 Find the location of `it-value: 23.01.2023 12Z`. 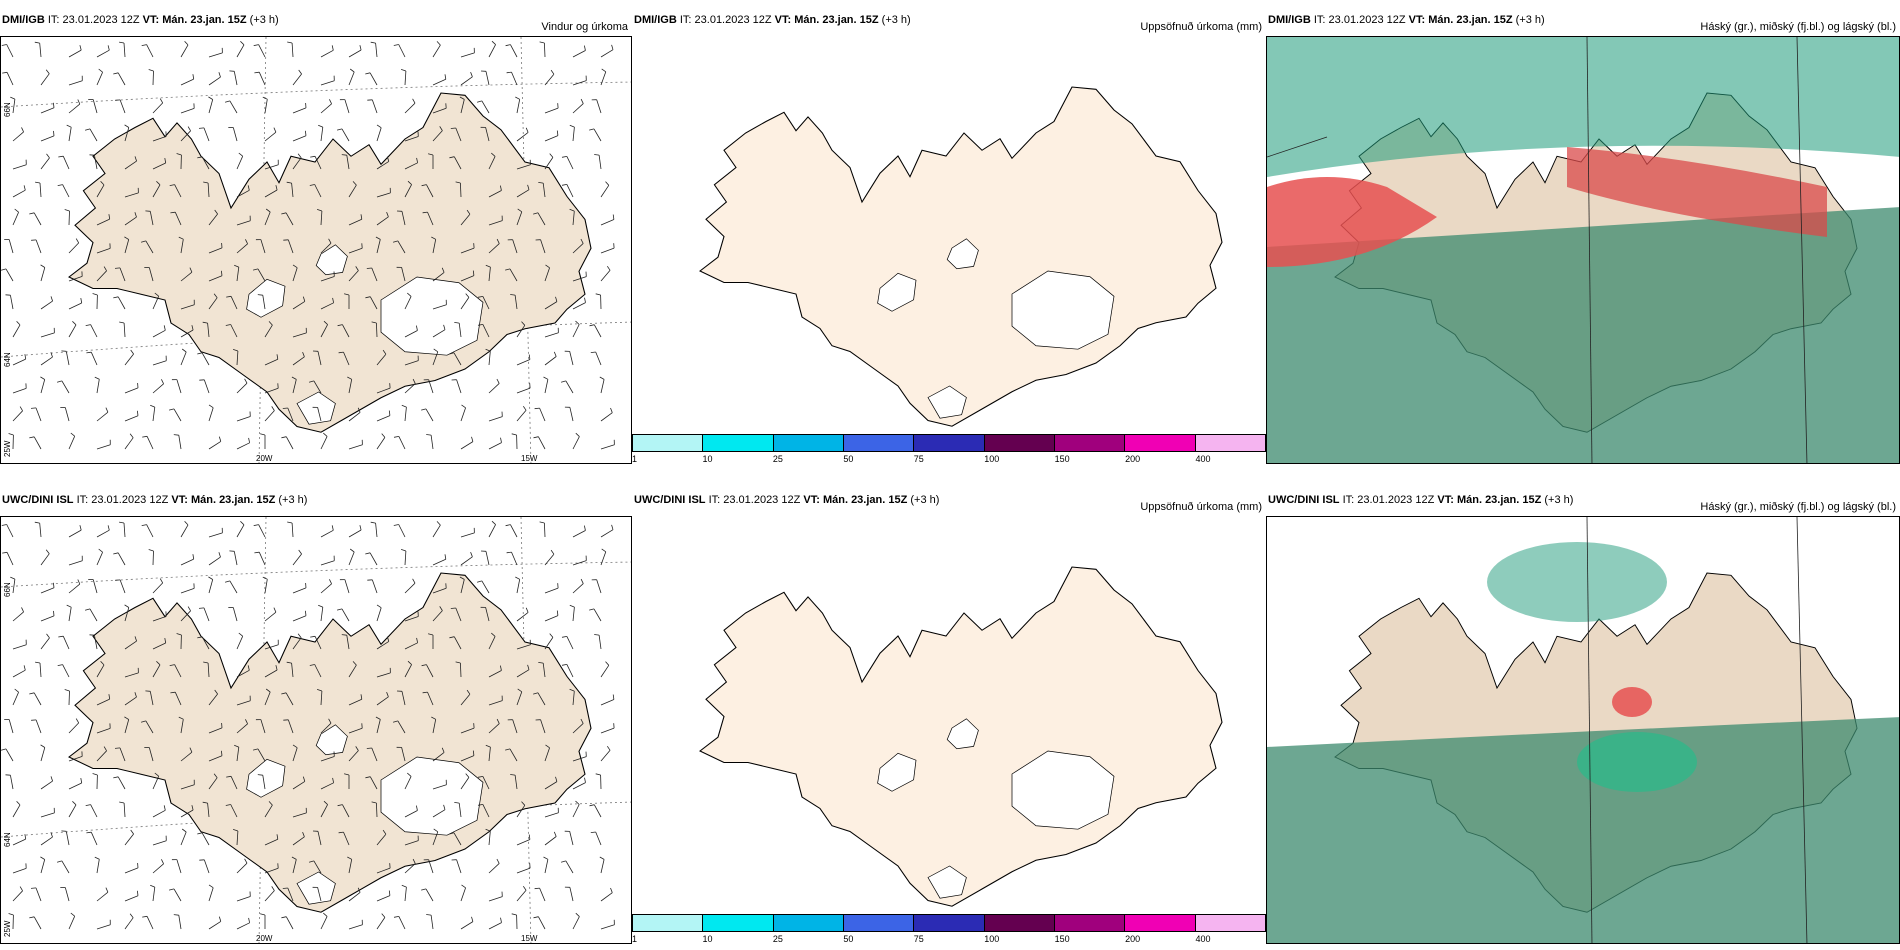

it-value: 23.01.2023 12Z is located at coordinates (1396, 500).